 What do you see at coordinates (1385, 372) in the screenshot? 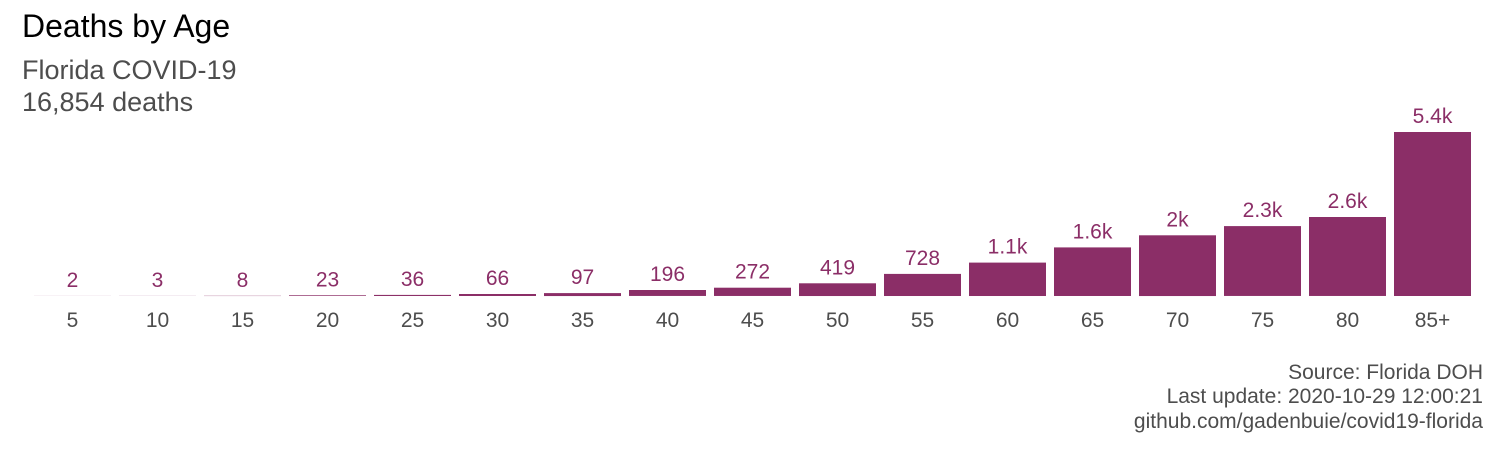
I see `caption-source: Source: Florida DOH` at bounding box center [1385, 372].